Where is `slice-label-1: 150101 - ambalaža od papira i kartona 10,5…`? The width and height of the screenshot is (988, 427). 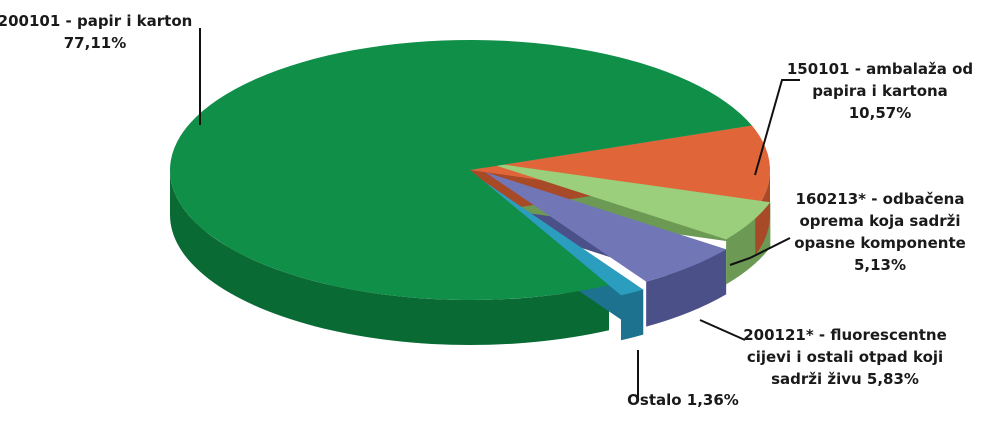 slice-label-1: 150101 - ambalaža od papira i kartona 10,5… is located at coordinates (880, 91).